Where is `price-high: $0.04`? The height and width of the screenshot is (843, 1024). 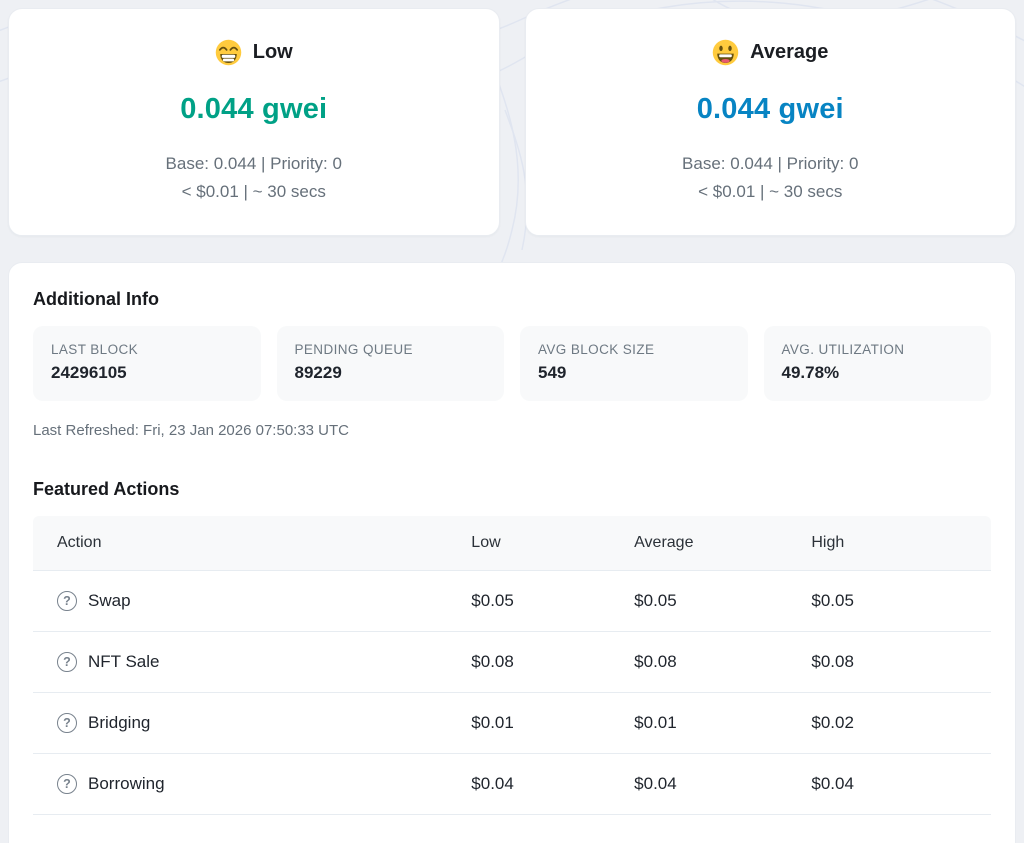
price-high: $0.04 is located at coordinates (895, 784).